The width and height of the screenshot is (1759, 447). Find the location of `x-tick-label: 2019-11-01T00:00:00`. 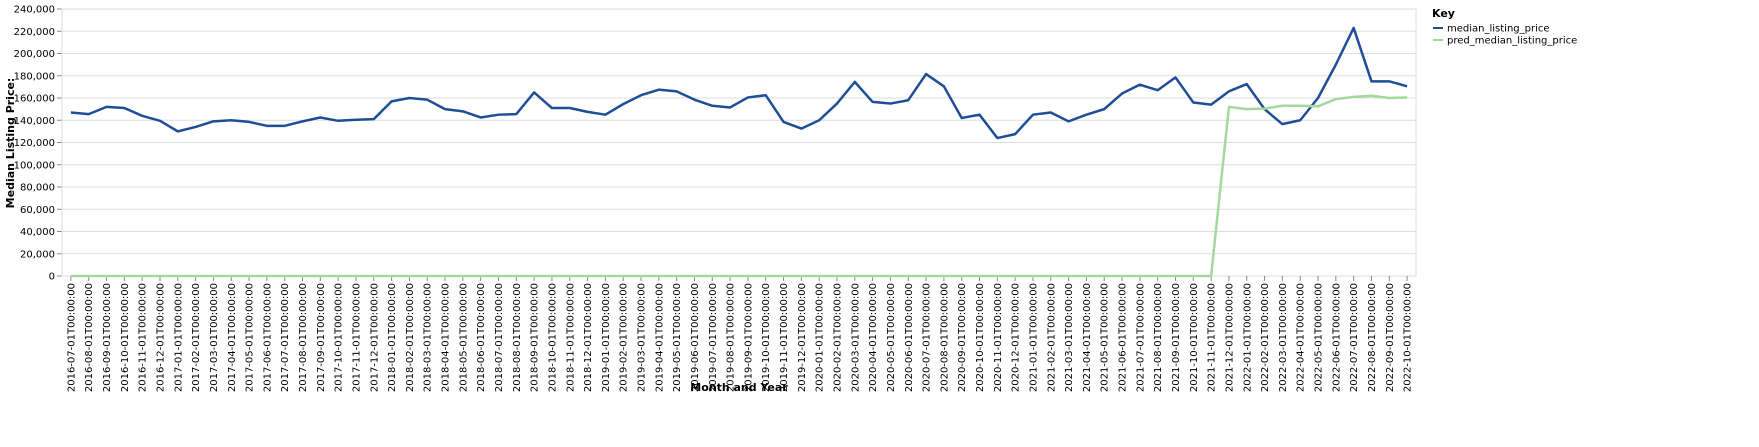

x-tick-label: 2019-11-01T00:00:00 is located at coordinates (784, 337).